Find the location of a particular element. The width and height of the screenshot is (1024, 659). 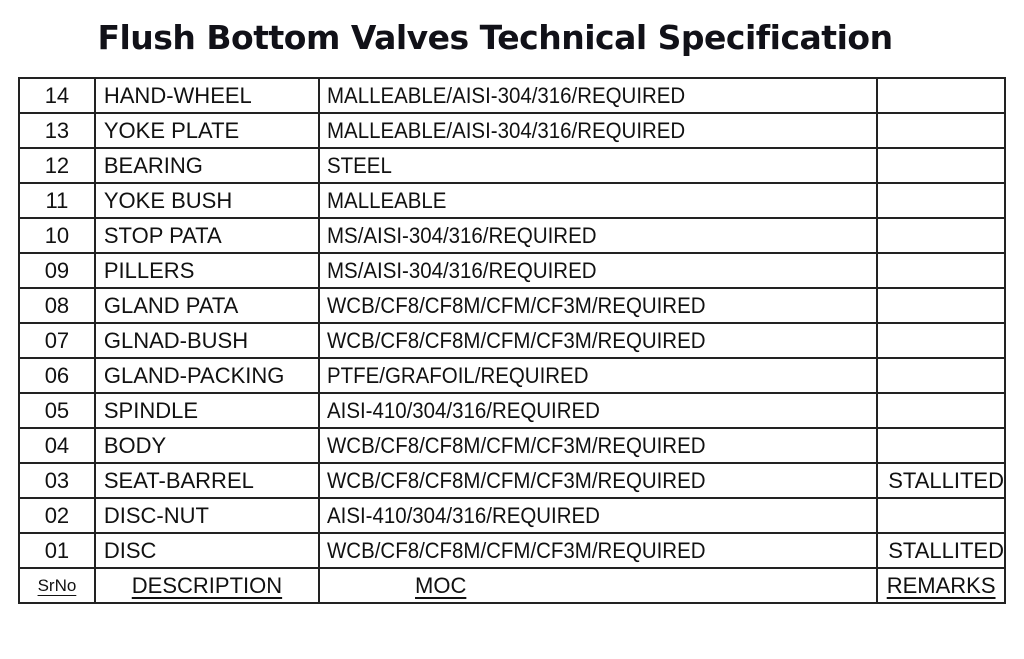

table-row: 10 STOP PATA MS/AISI-304/316/REQUIRED is located at coordinates (512, 235).